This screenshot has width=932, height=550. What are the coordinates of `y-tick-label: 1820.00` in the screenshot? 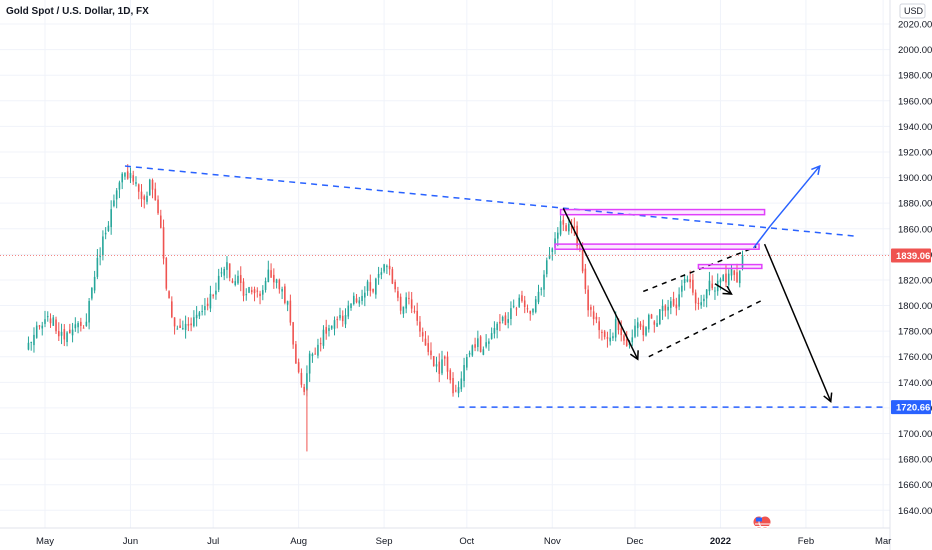 It's located at (915, 280).